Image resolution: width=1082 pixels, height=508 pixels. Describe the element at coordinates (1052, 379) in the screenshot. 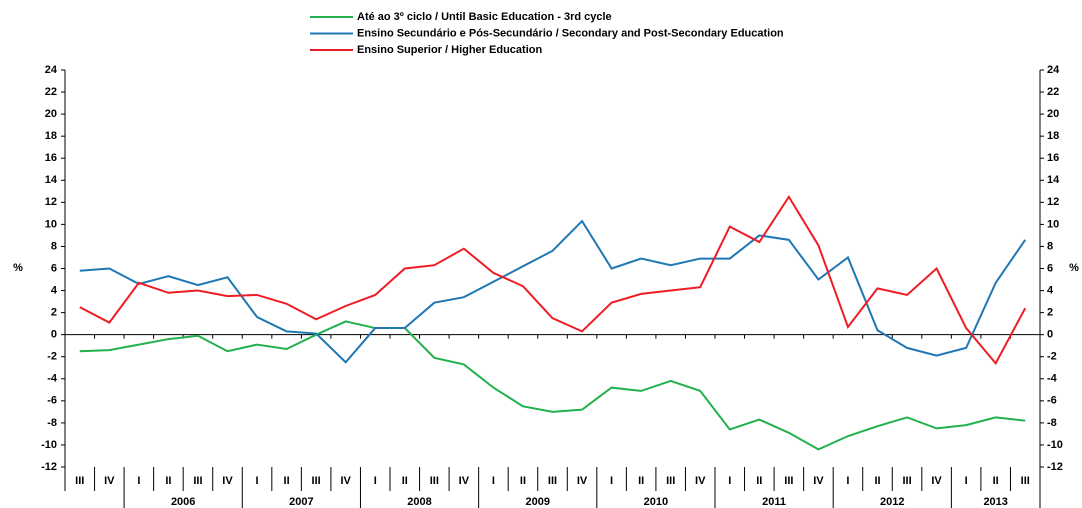

I see `y2-tick-label: -4` at that location.